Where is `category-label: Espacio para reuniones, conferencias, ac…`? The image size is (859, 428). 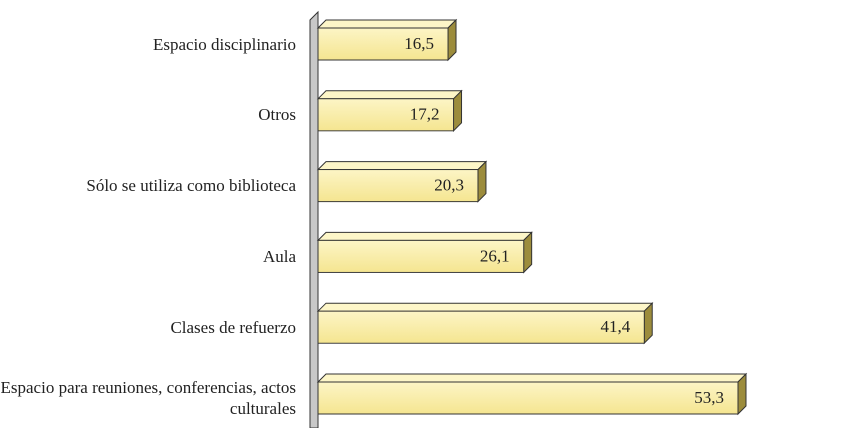 category-label: Espacio para reuniones, conferencias, ac… is located at coordinates (148, 398).